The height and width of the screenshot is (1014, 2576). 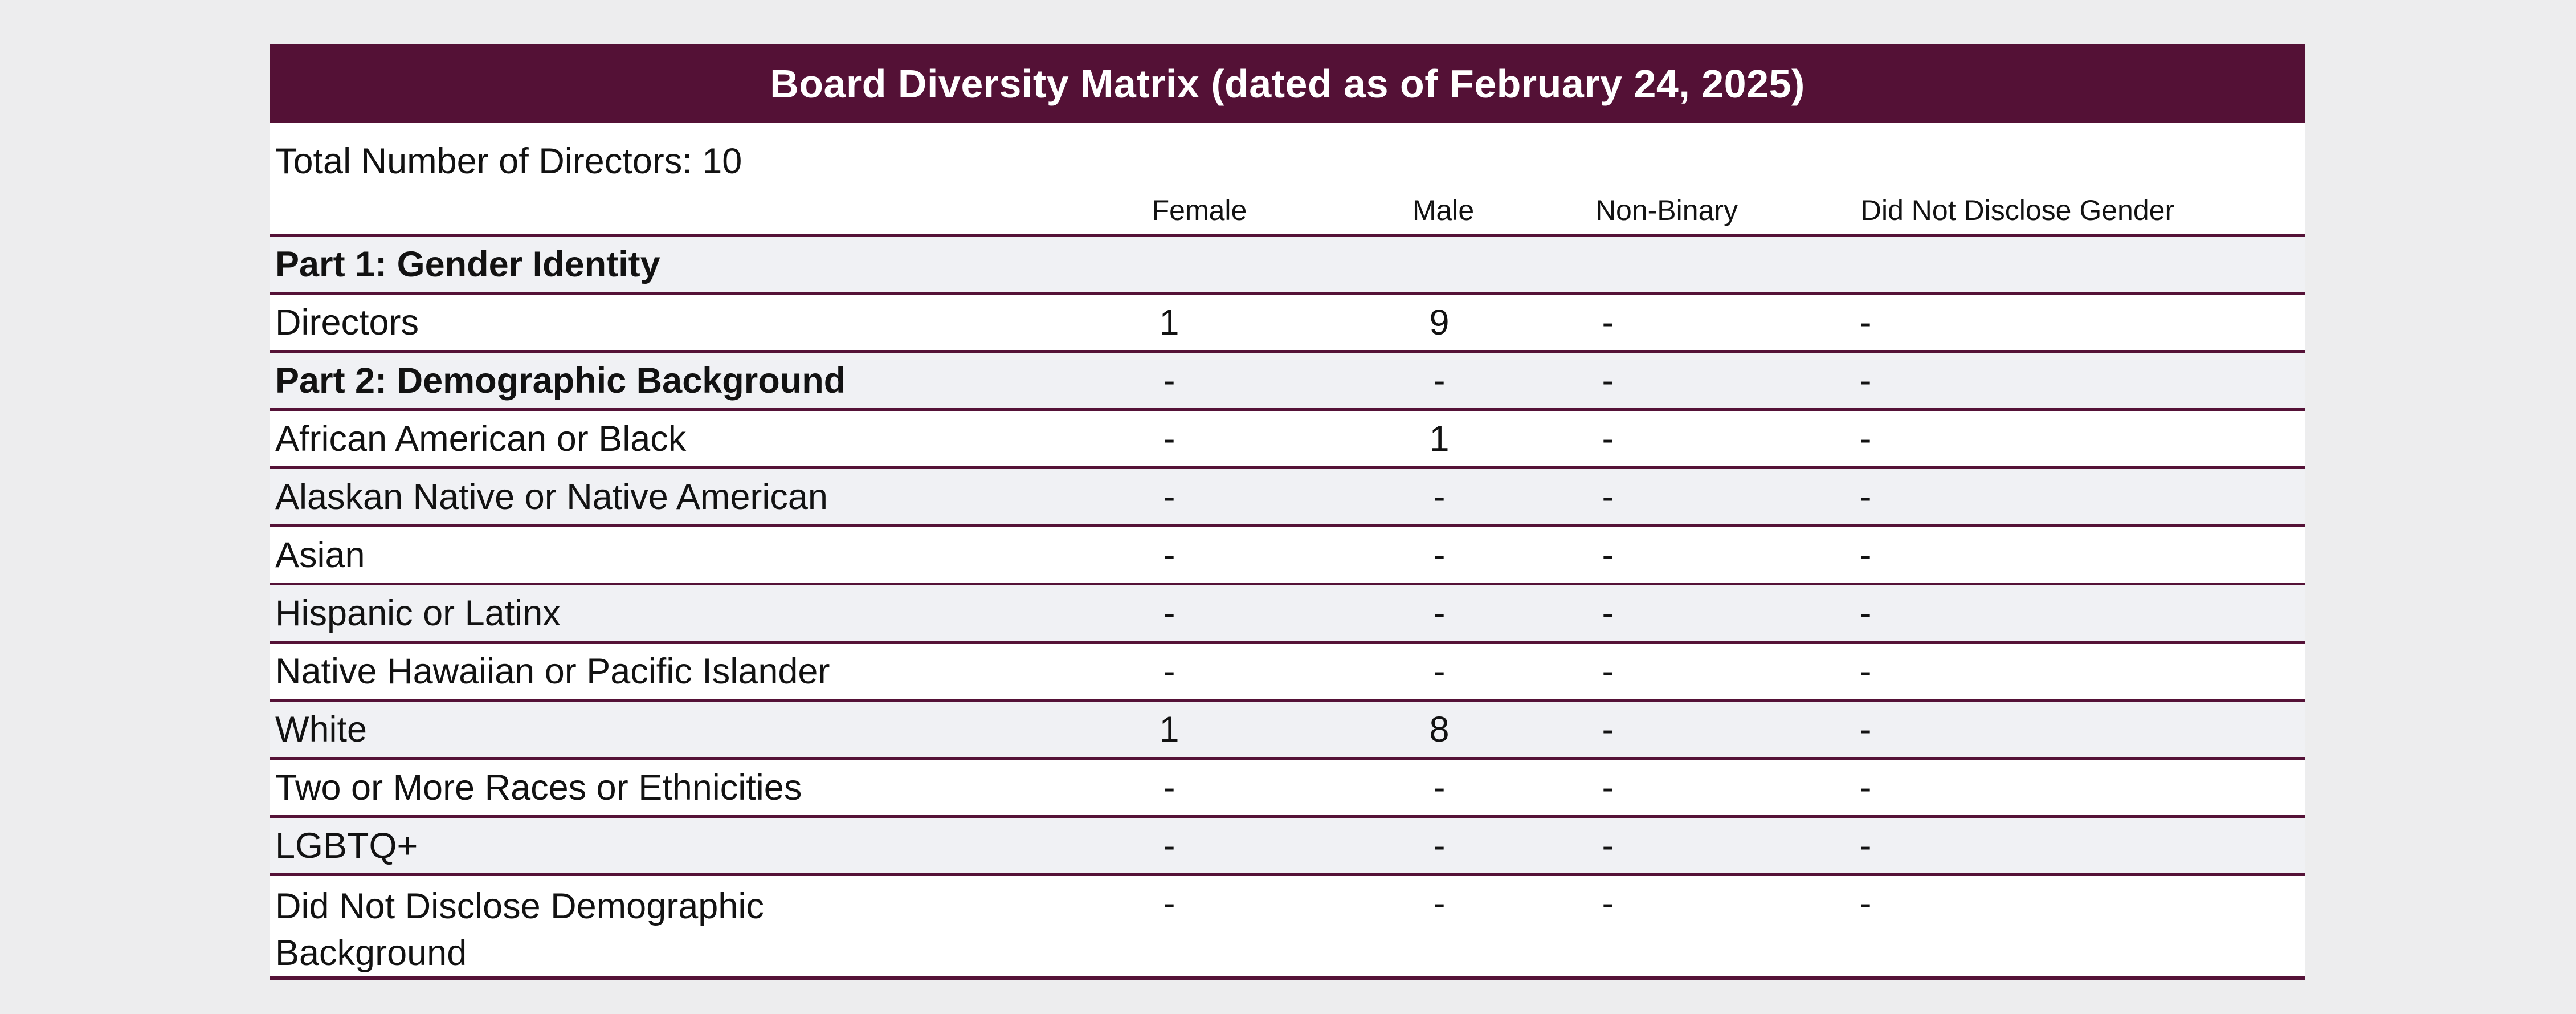 What do you see at coordinates (509, 161) in the screenshot?
I see `total-directors-label: Total Number of Directors: 10` at bounding box center [509, 161].